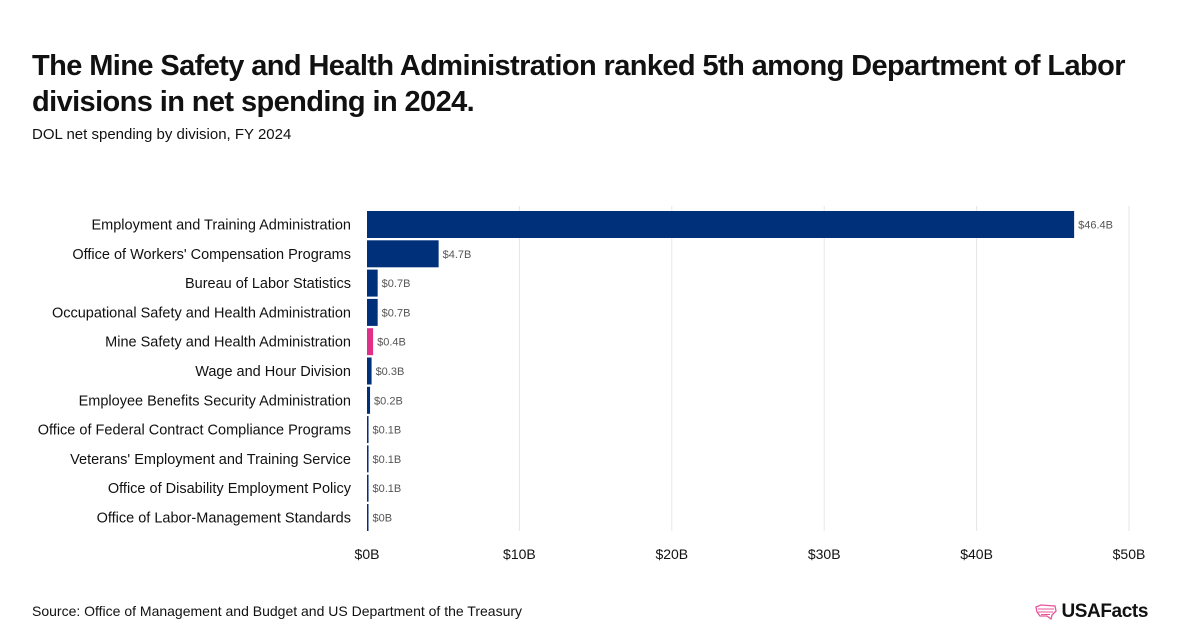 The height and width of the screenshot is (628, 1200). What do you see at coordinates (162, 134) in the screenshot?
I see `chart-subtitle: DOL net spending by division, FY 2024` at bounding box center [162, 134].